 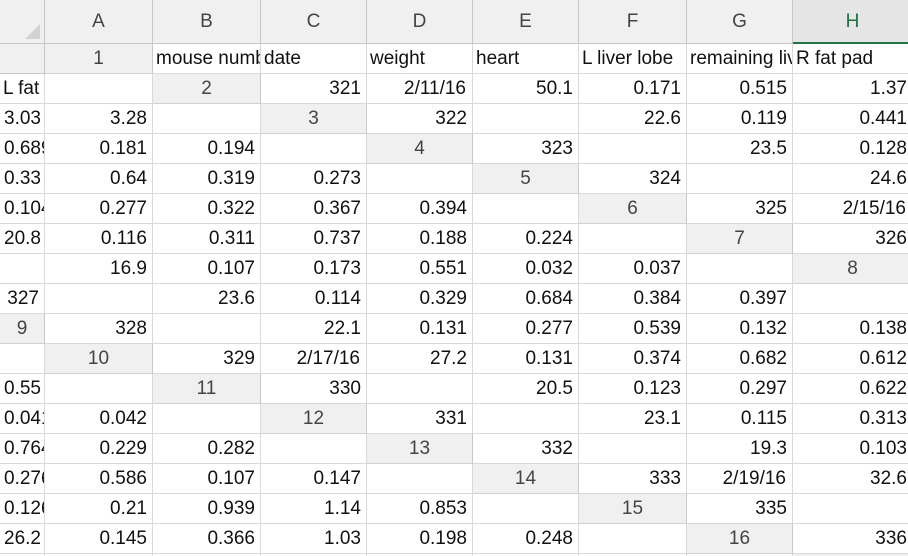 What do you see at coordinates (633, 299) in the screenshot?
I see `data-cell: 0.384` at bounding box center [633, 299].